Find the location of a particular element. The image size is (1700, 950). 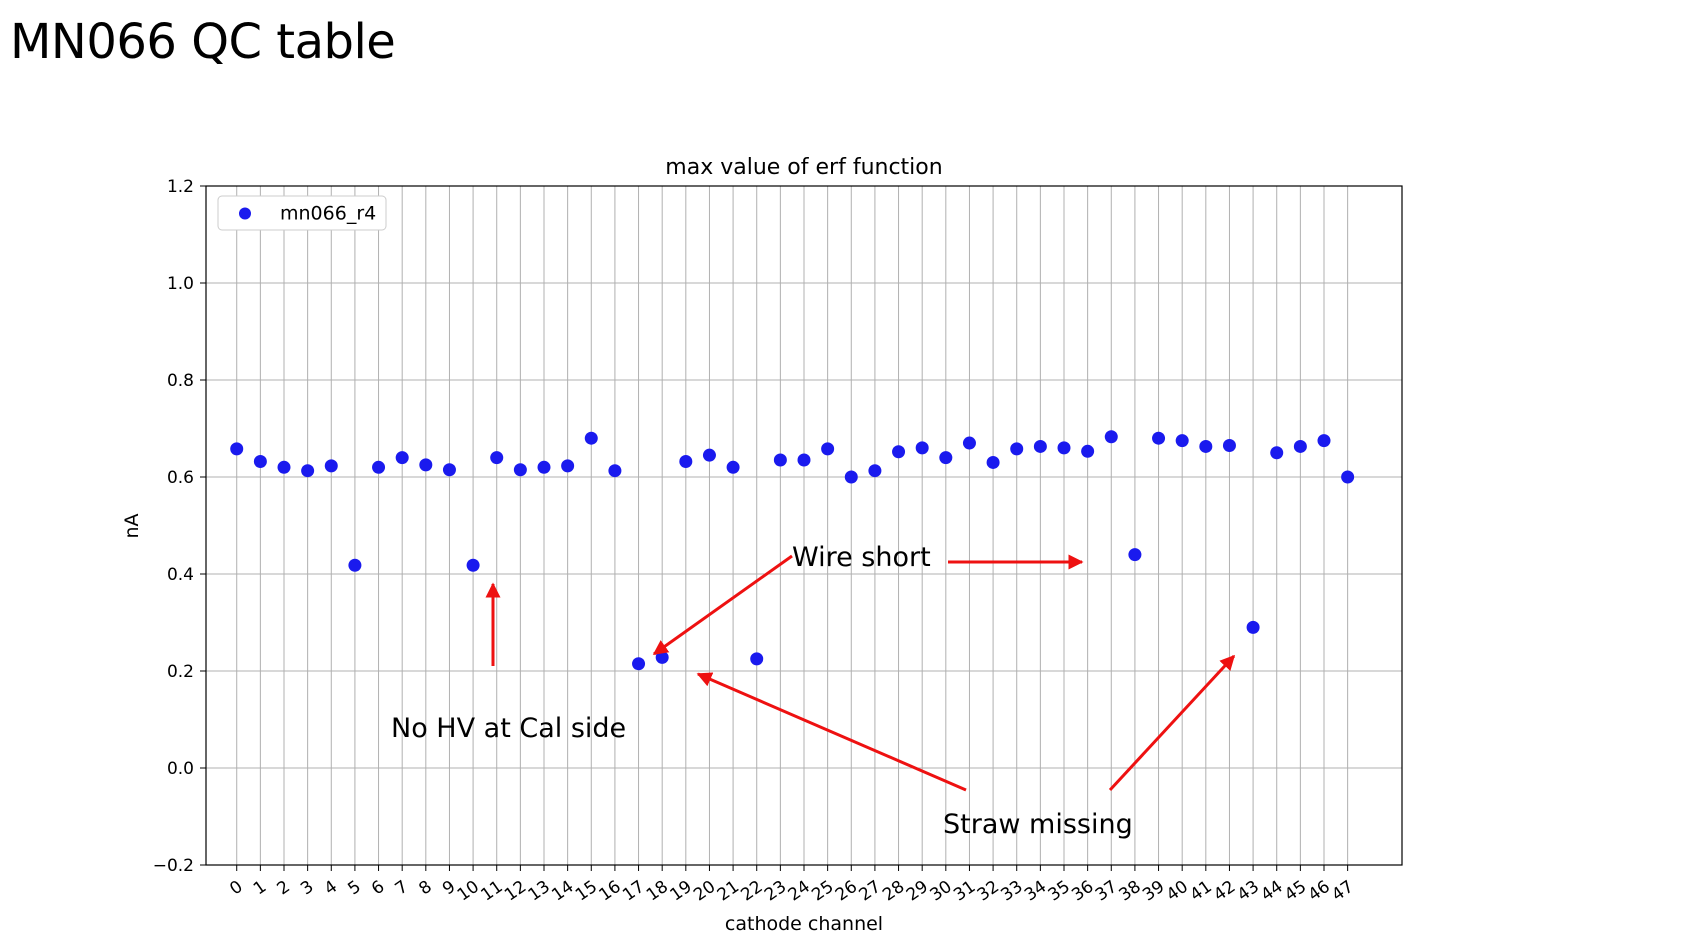

x-tick-label: 47 is located at coordinates (1342, 891).